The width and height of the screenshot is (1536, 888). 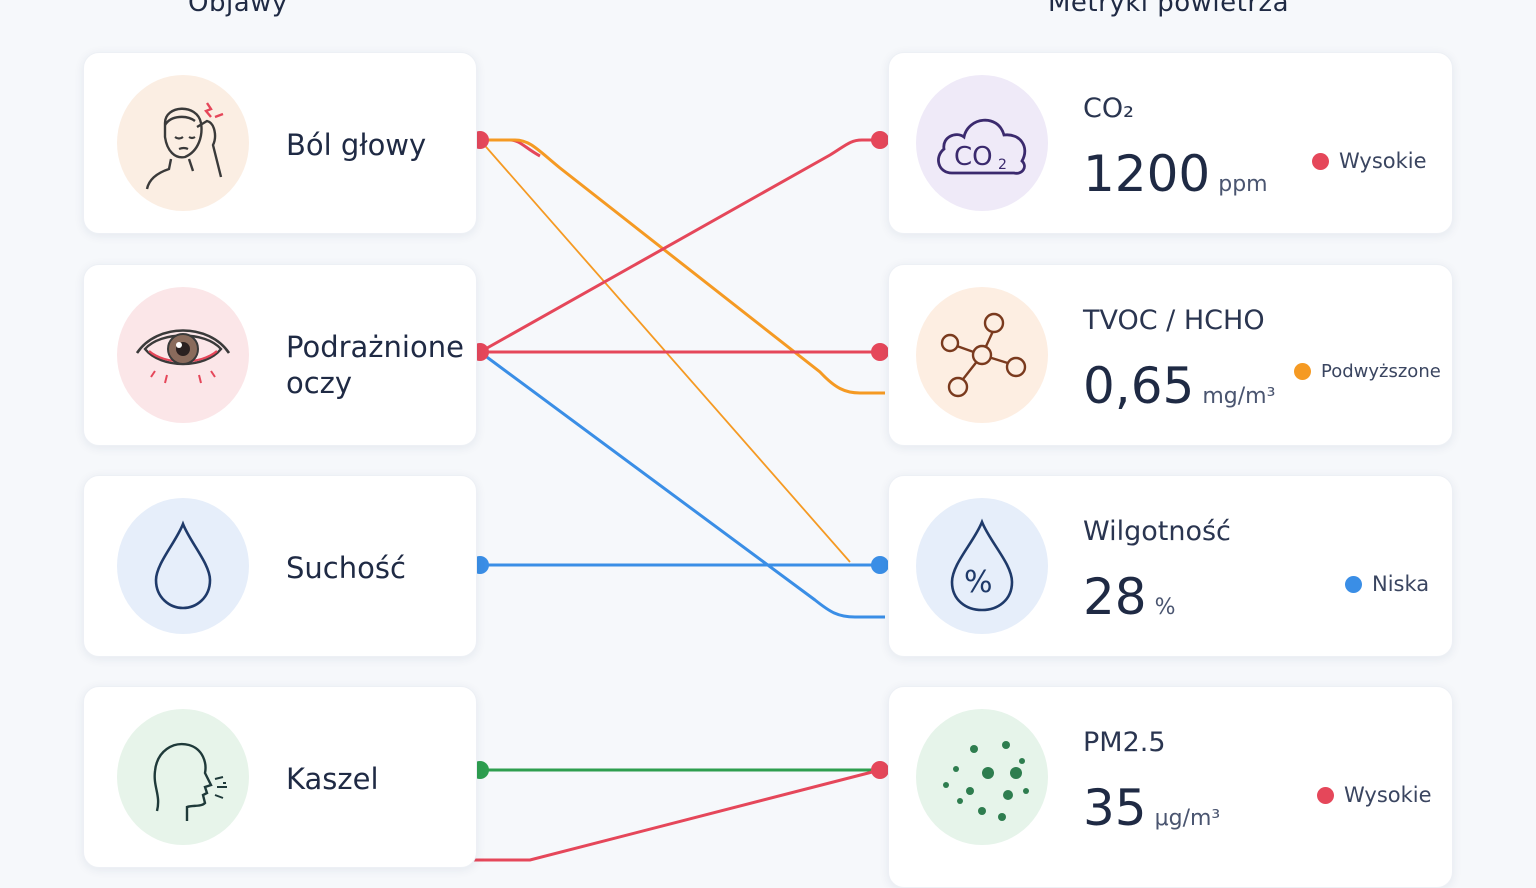 What do you see at coordinates (183, 143) in the screenshot?
I see `headache-icon` at bounding box center [183, 143].